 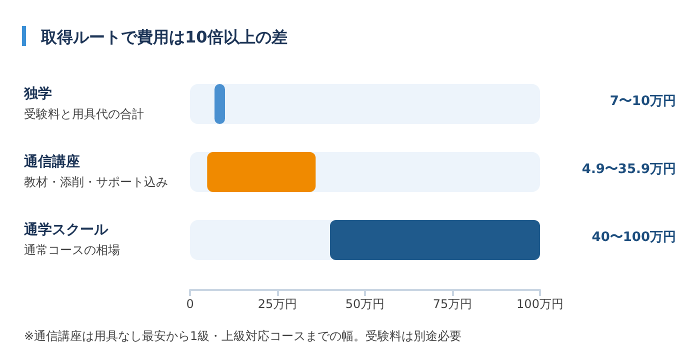 I want to click on text: 教材・添削・サポート込み, so click(x=96, y=182).